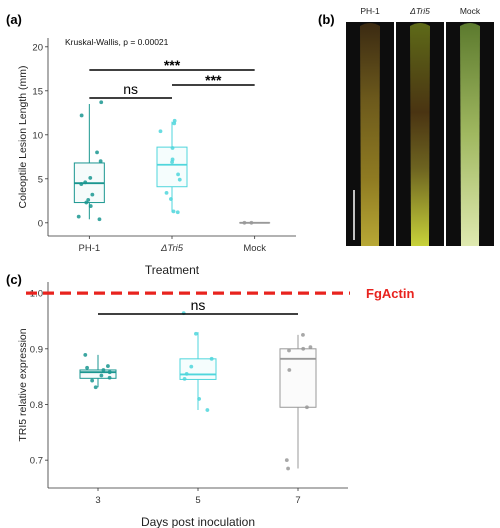 The height and width of the screenshot is (528, 500). Describe the element at coordinates (37, 47) in the screenshot. I see `y-tick-label: 20` at that location.